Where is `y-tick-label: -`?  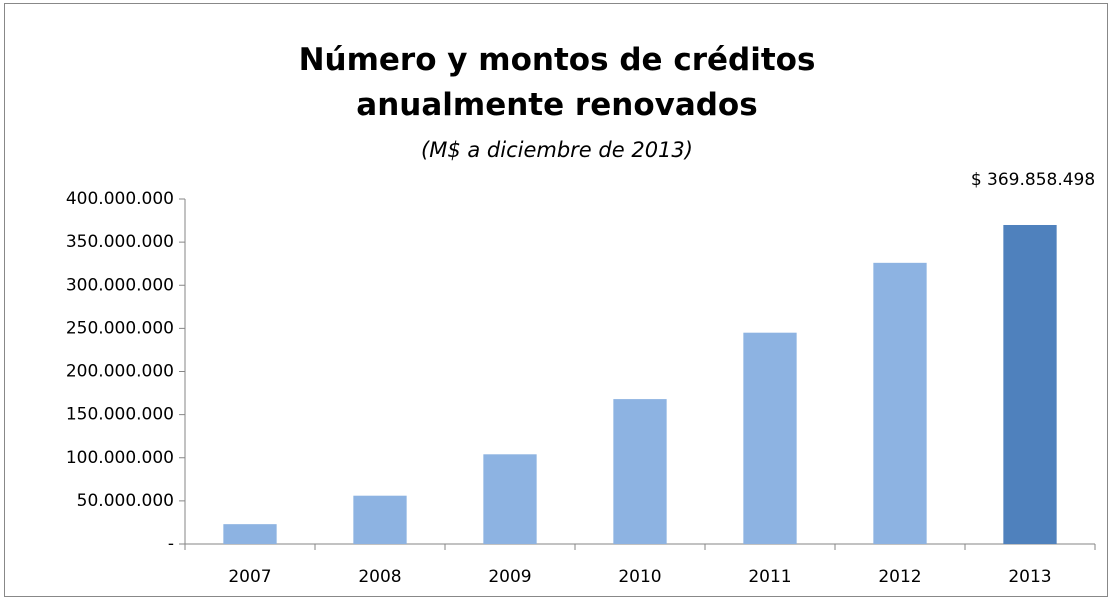
y-tick-label: - is located at coordinates (171, 544).